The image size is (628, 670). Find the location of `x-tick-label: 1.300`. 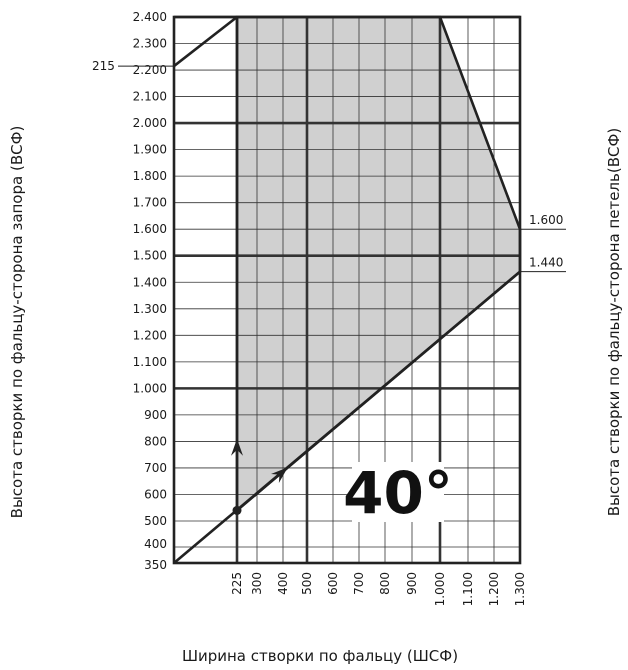

x-tick-label: 1.300 is located at coordinates (520, 589).